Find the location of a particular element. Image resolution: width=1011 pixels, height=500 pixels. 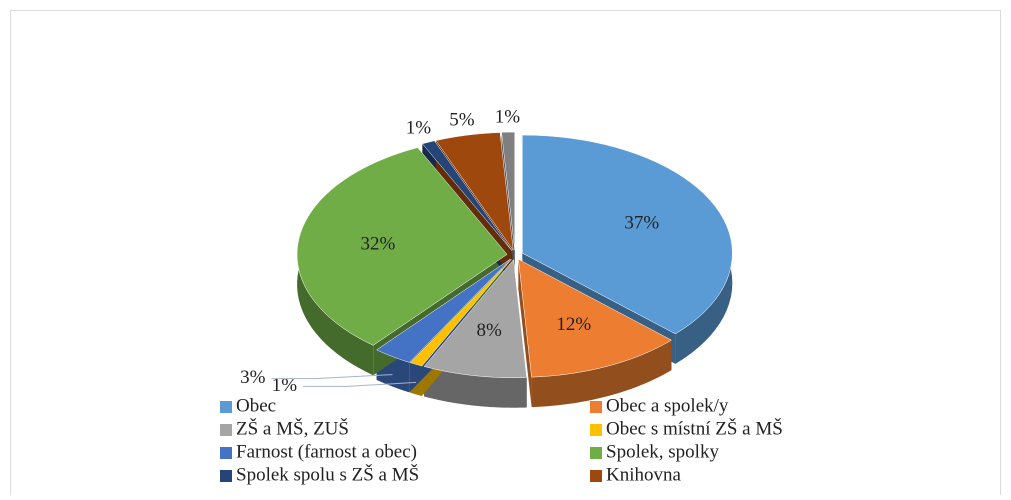

legend-label: Knihovna is located at coordinates (644, 474).